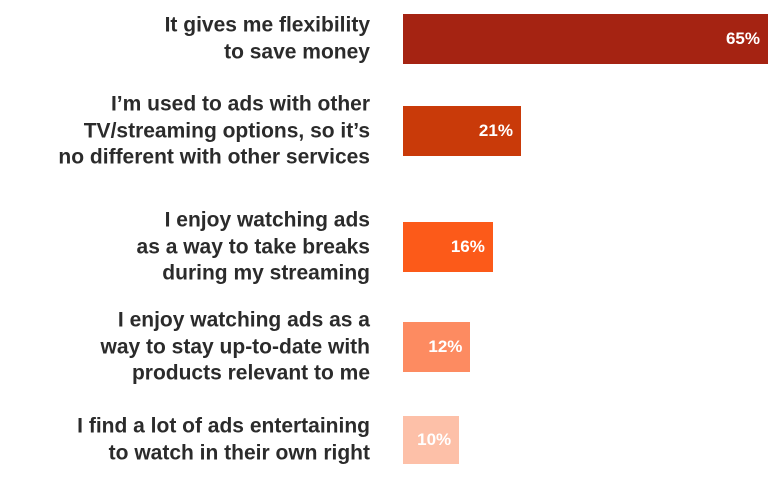  I want to click on category-label: It gives me flexibility to save money, so click(267, 38).